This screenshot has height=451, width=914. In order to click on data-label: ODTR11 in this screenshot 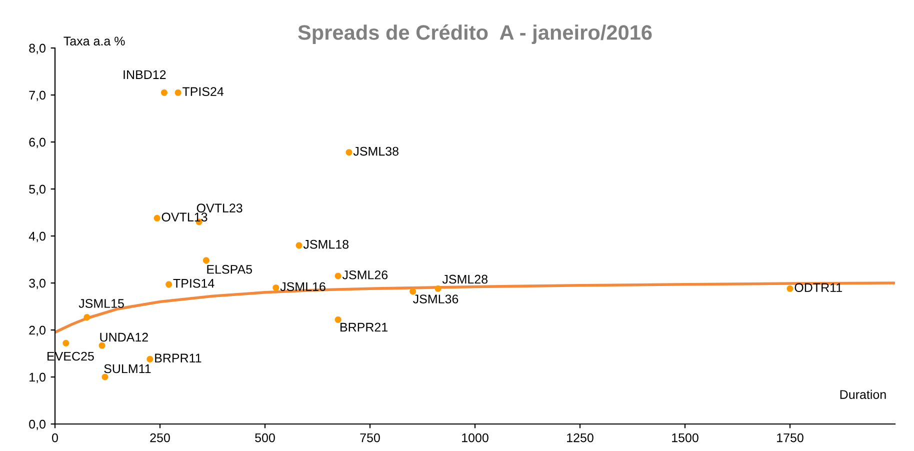, I will do `click(818, 287)`.